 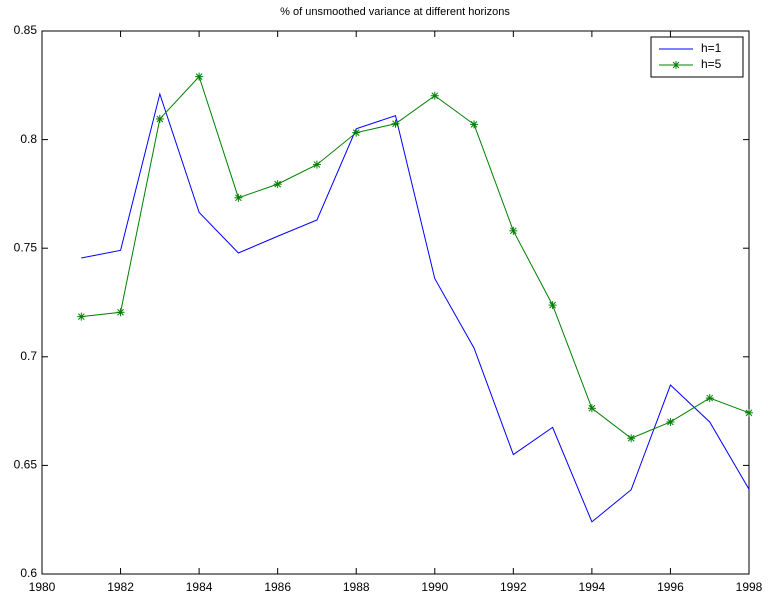 What do you see at coordinates (749, 587) in the screenshot?
I see `x-tick-label: 1998` at bounding box center [749, 587].